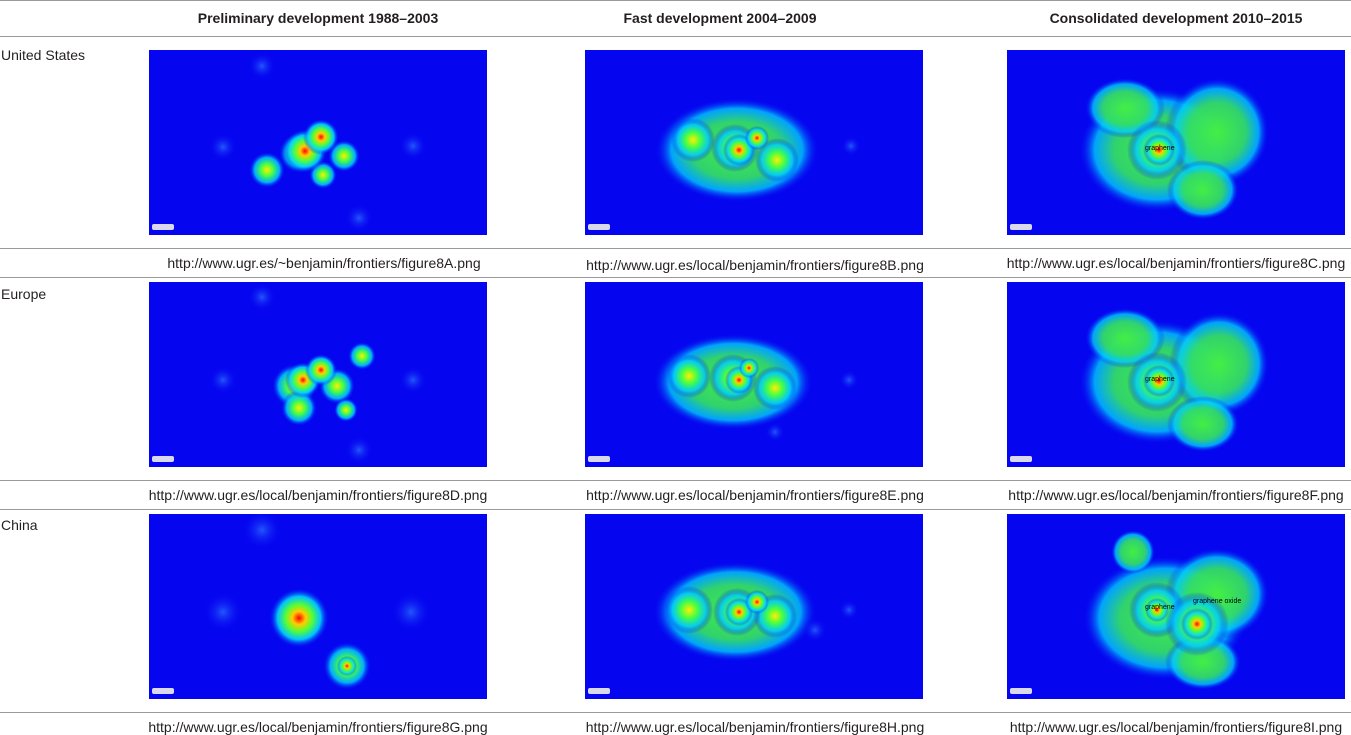 Image resolution: width=1351 pixels, height=735 pixels. What do you see at coordinates (1217, 601) in the screenshot?
I see `map-keyword-label-2: graphene oxide` at bounding box center [1217, 601].